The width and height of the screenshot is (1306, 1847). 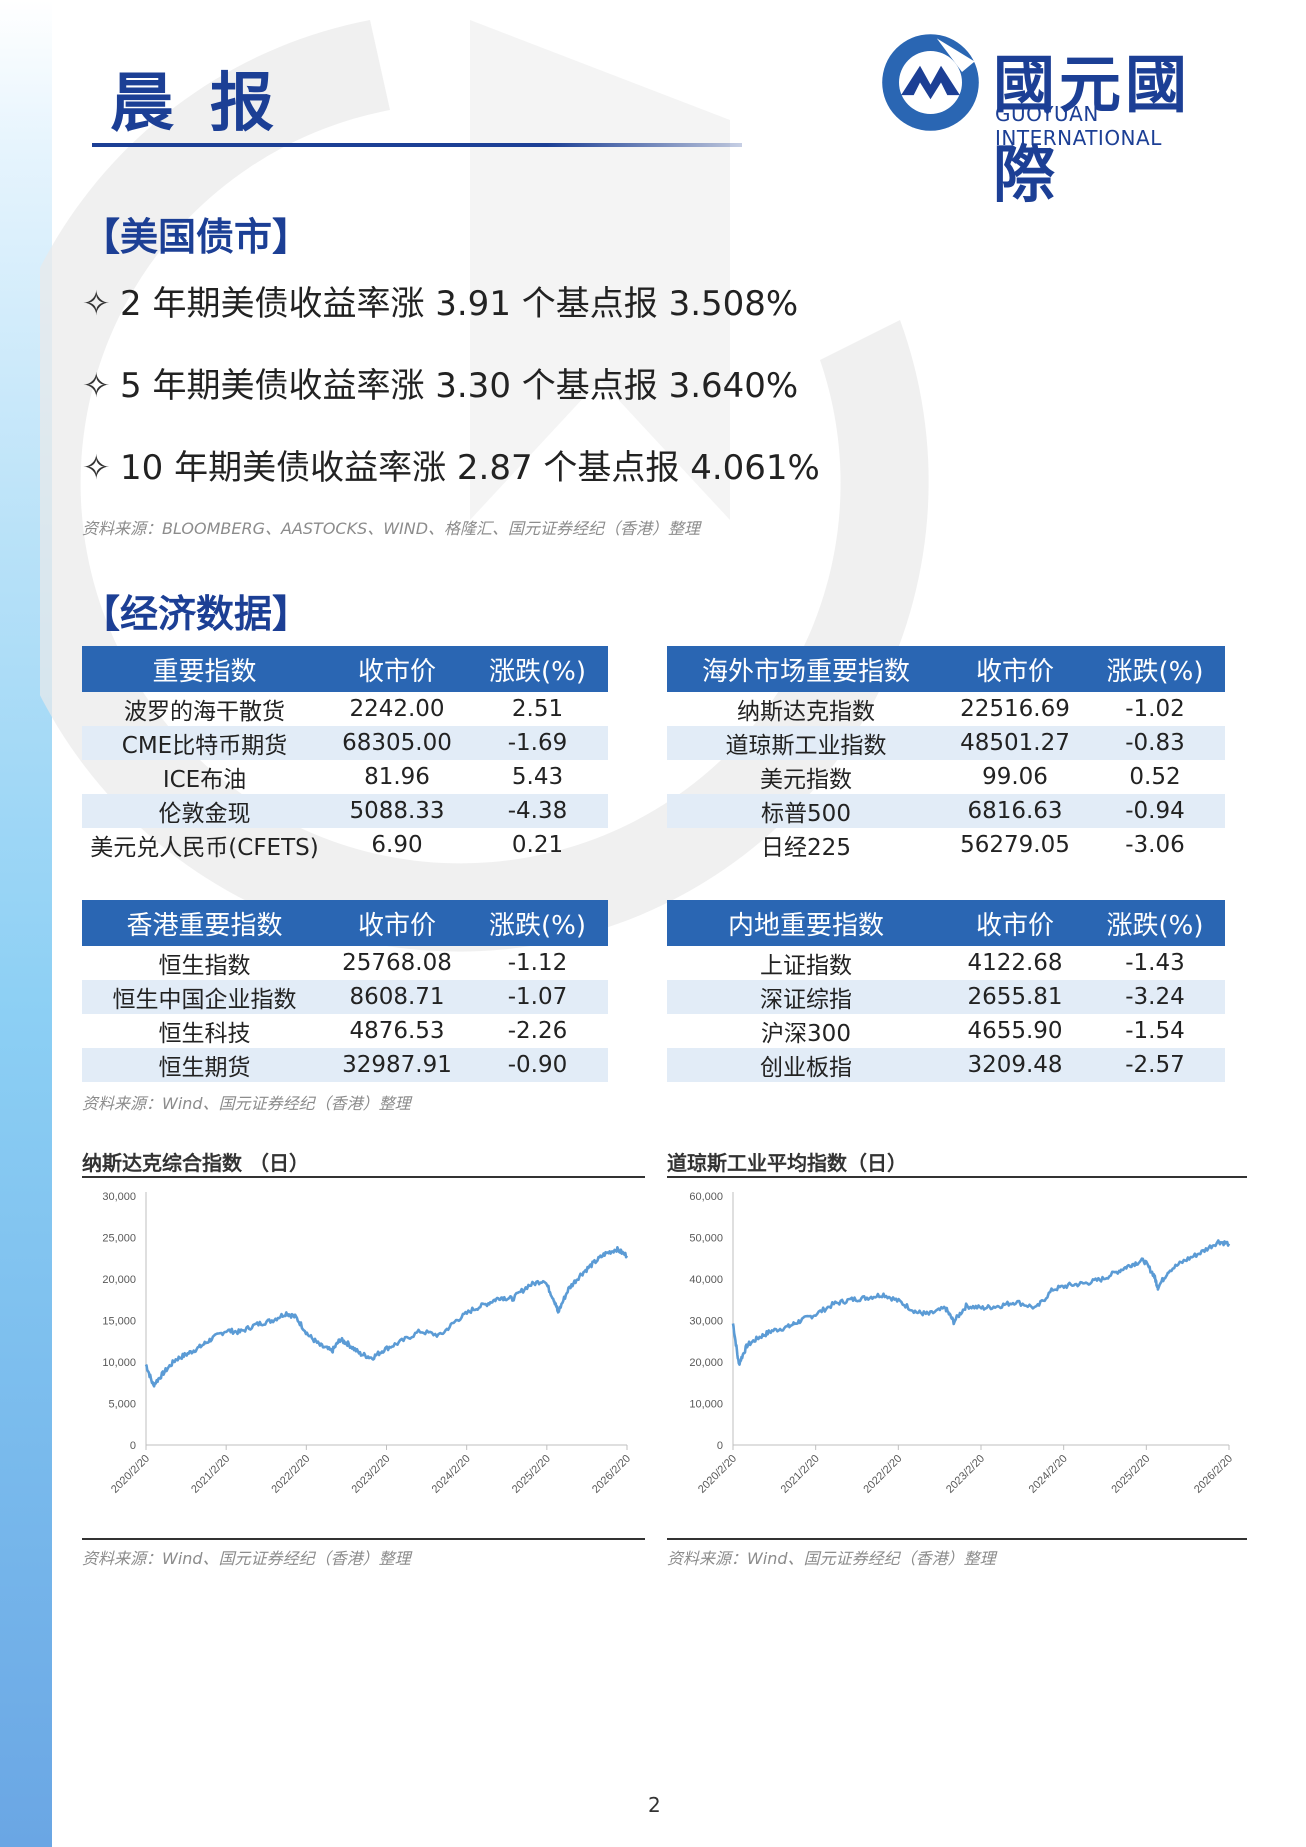 I want to click on table-row: 恒生期货 32987.91 -0.90, so click(x=345, y=1065).